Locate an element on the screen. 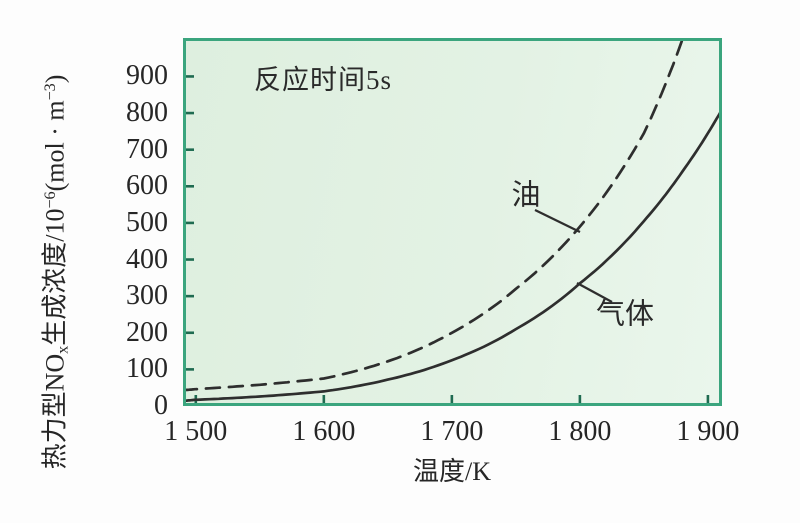  y-tick-label: 400 is located at coordinates (147, 259).